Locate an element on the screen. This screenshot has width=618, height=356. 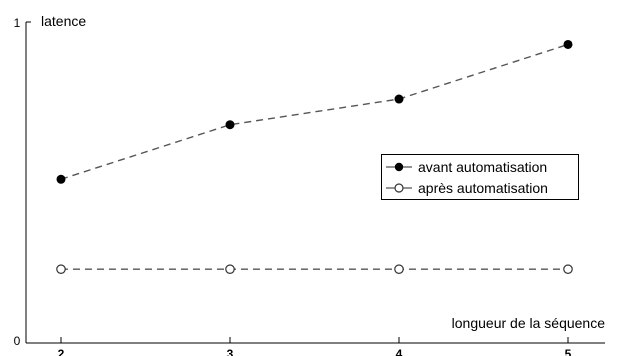
x-tick-label-4: 4 is located at coordinates (399, 351).